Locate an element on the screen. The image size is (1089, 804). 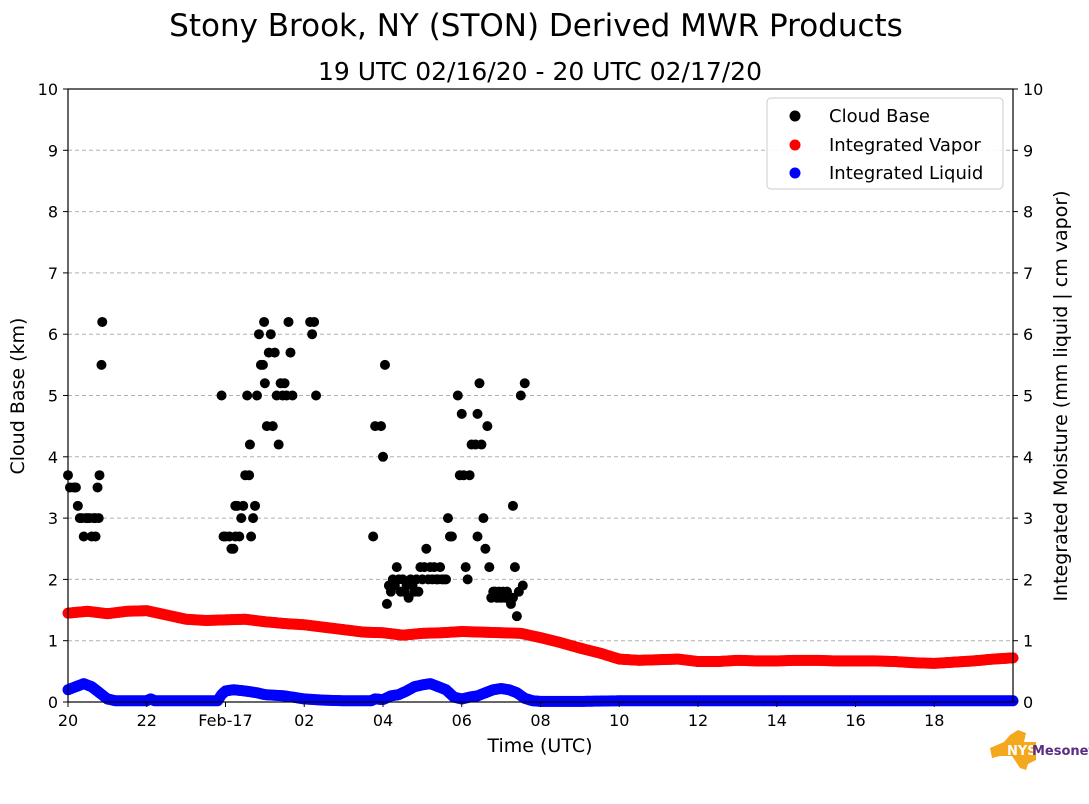
x-axis-ticks: 20 22 Feb-17 02 04 06 08 10 12 14 16 18 is located at coordinates (501, 716).